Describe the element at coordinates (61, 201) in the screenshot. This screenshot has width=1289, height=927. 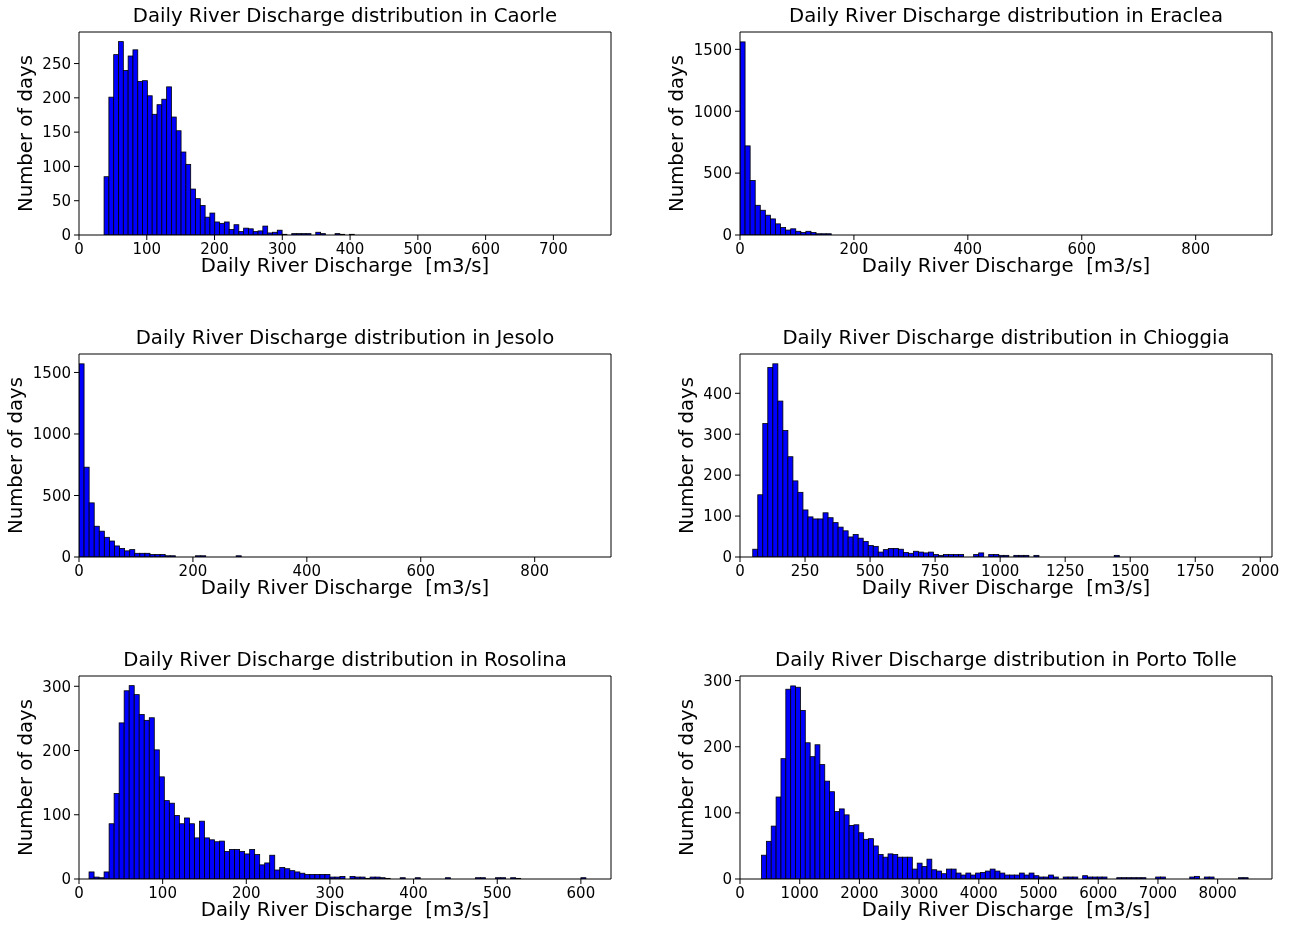
I see `y-tick-label: 50` at that location.